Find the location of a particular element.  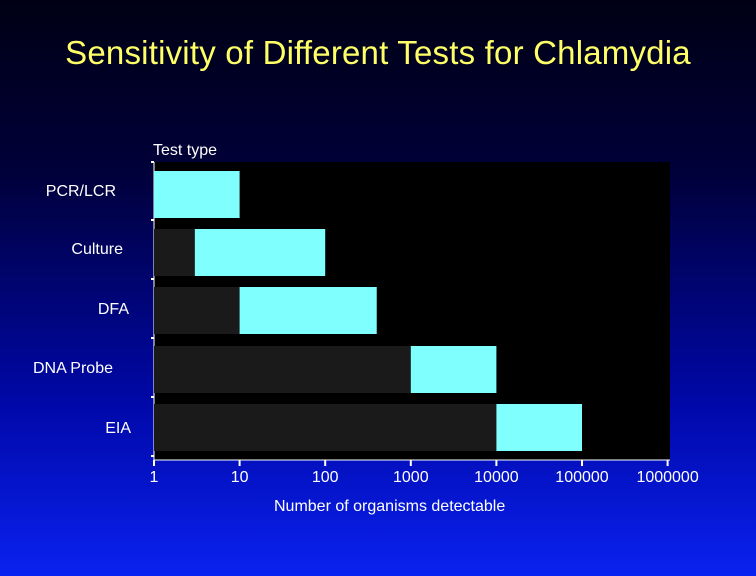

x-tick-label: 1000000 is located at coordinates (667, 477).